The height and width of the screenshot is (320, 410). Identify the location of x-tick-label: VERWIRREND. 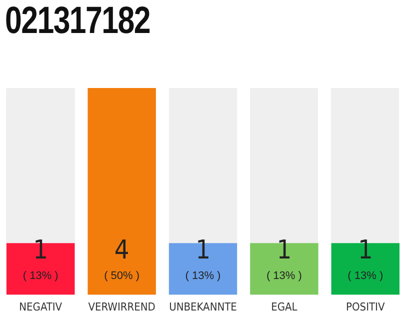
(122, 307).